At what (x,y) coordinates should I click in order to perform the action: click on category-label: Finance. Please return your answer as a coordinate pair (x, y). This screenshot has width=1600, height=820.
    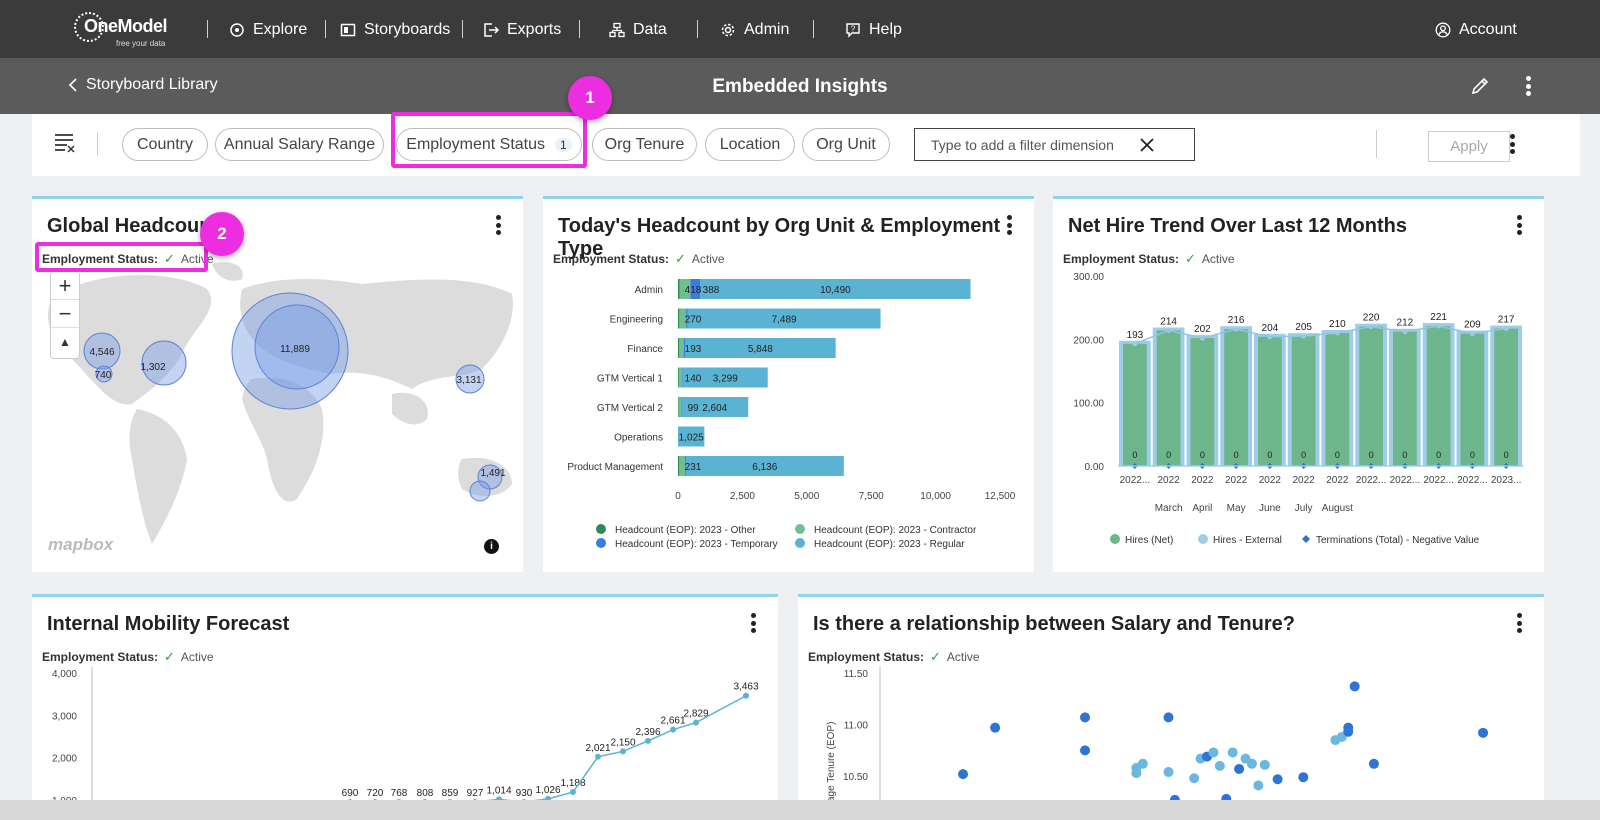
    Looking at the image, I should click on (645, 349).